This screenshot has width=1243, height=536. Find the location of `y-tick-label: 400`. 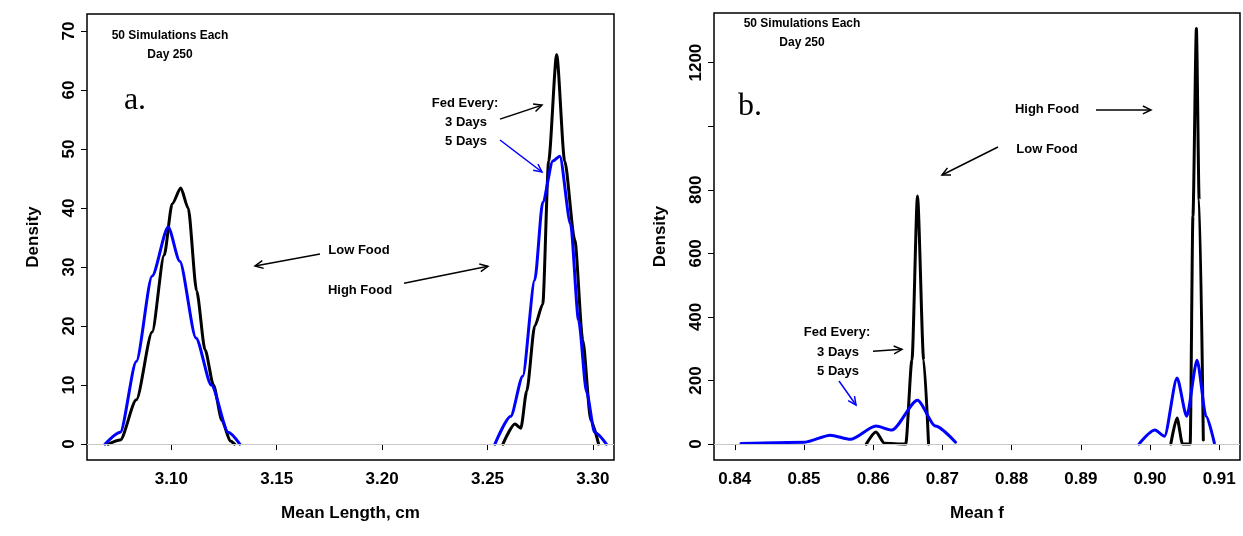

y-tick-label: 400 is located at coordinates (695, 317).